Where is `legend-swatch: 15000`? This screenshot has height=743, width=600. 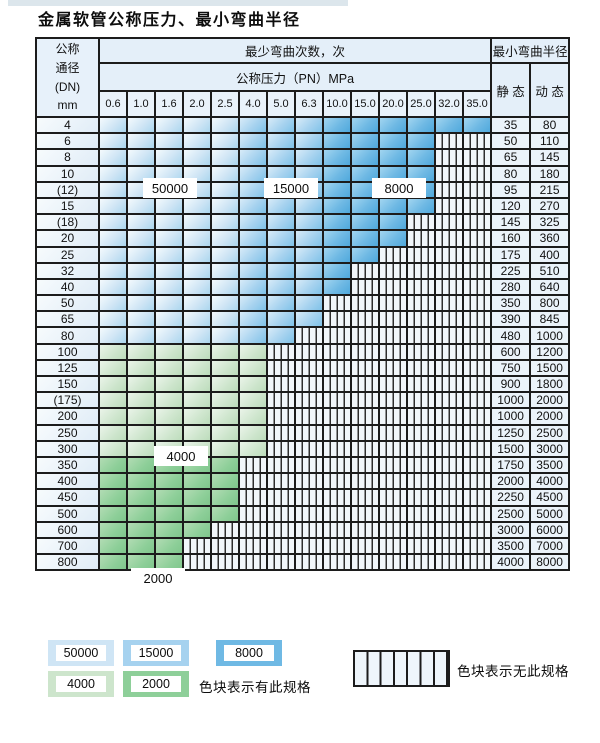
legend-swatch: 15000 is located at coordinates (156, 653).